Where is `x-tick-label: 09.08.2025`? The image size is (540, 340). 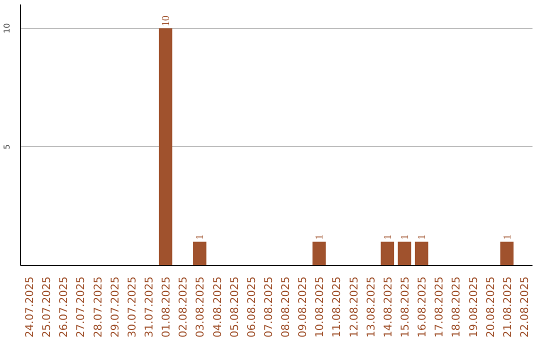 x-tick-label: 09.08.2025 is located at coordinates (303, 307).